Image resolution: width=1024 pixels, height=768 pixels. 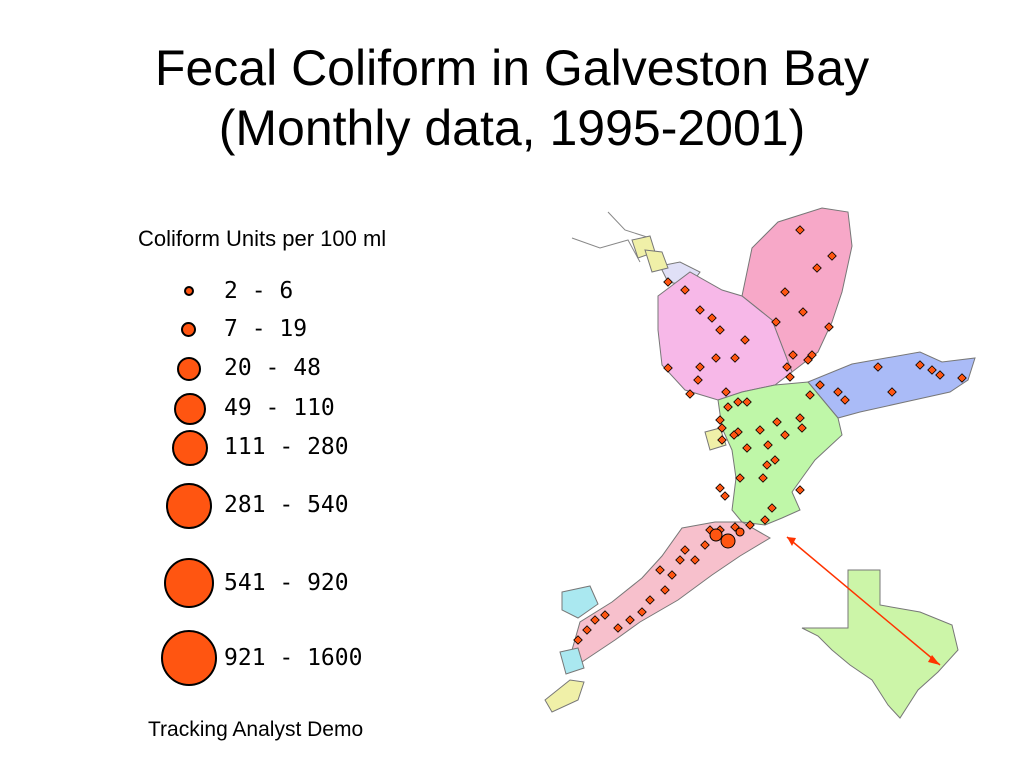 I want to click on legend-item: 281 - 540, so click(x=280, y=511).